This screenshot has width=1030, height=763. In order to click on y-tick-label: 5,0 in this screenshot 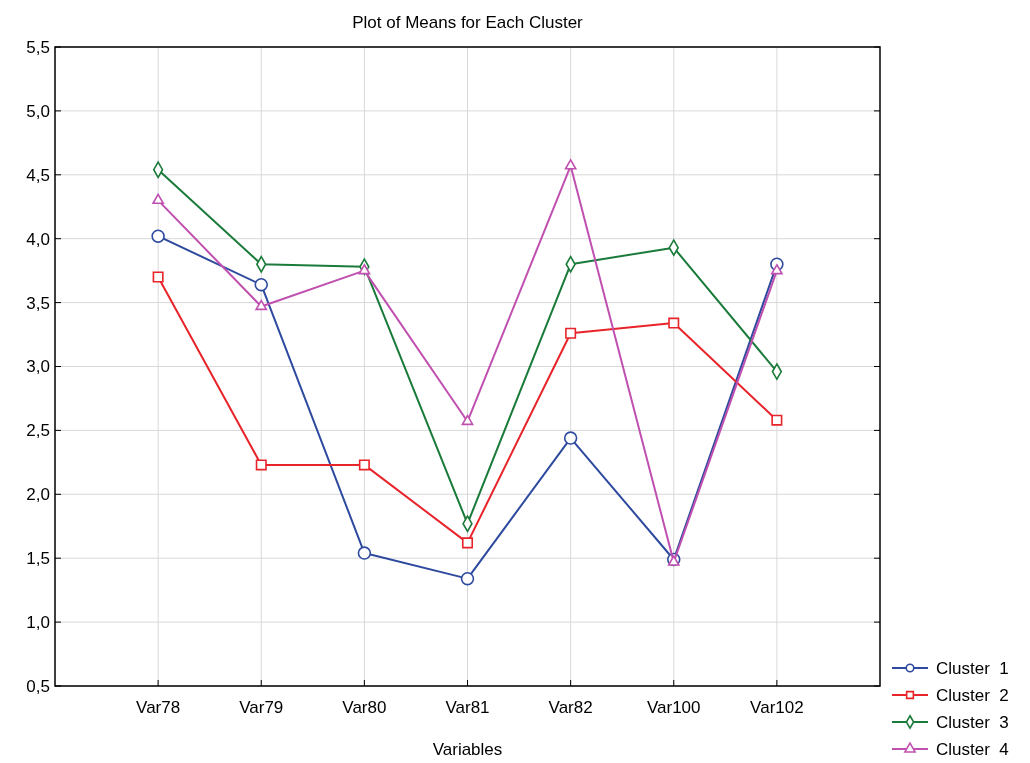, I will do `click(38, 111)`.